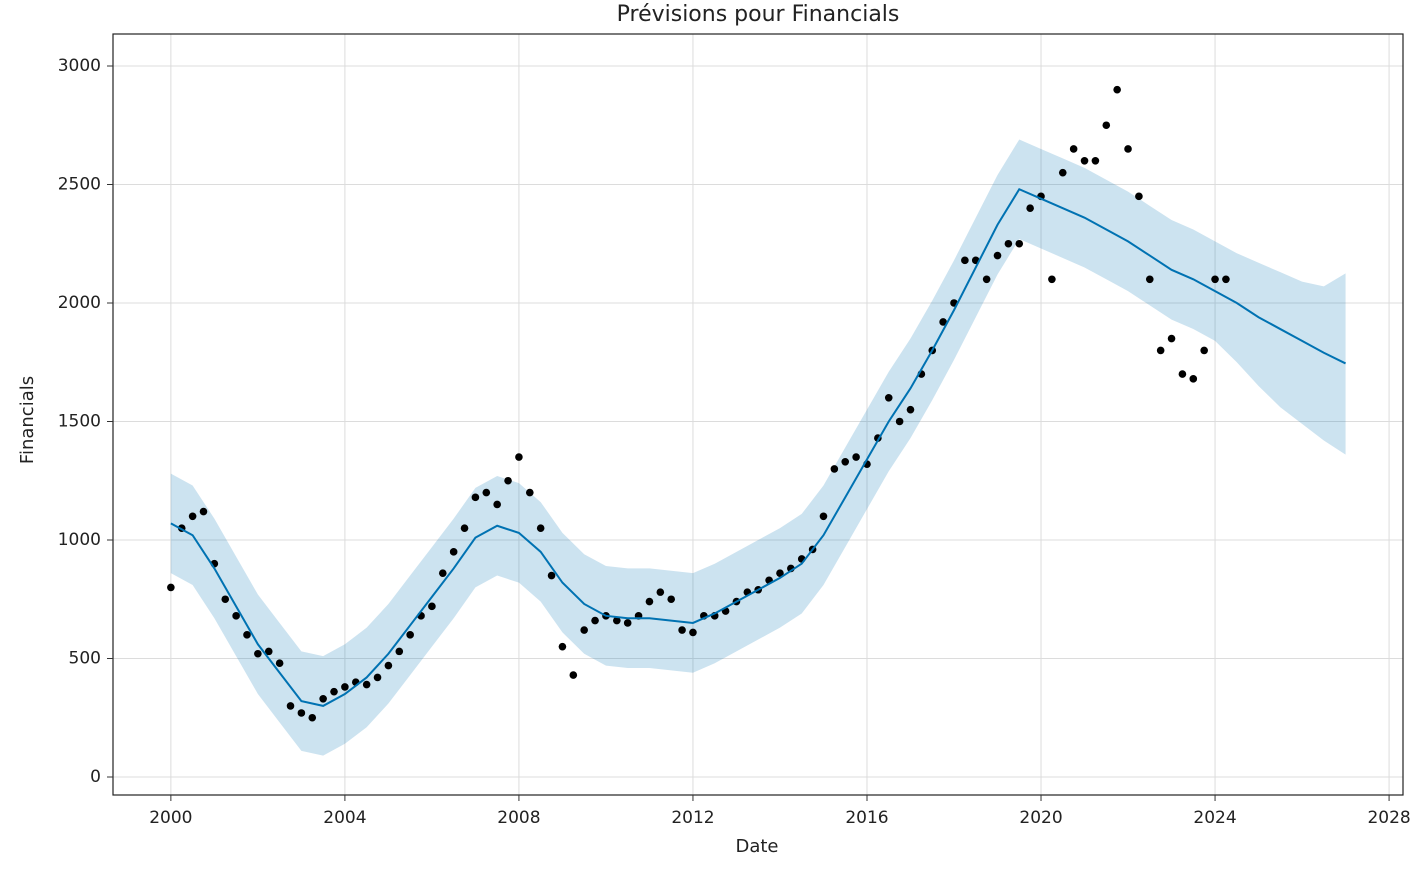 The image size is (1424, 876). I want to click on chart-title: Prévisions pour Financials, so click(758, 14).